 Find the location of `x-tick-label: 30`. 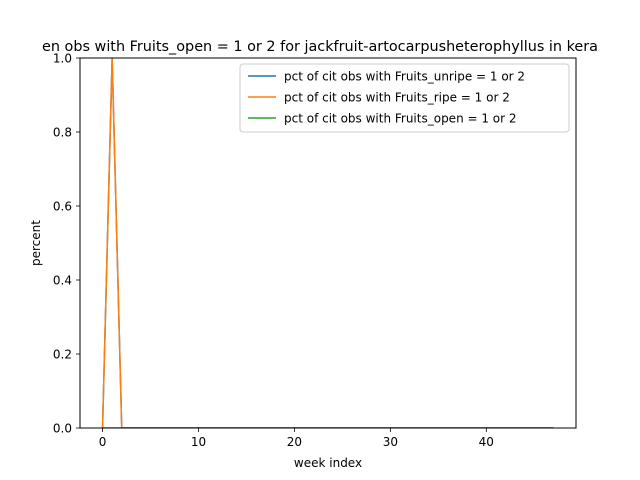

x-tick-label: 30 is located at coordinates (390, 442).